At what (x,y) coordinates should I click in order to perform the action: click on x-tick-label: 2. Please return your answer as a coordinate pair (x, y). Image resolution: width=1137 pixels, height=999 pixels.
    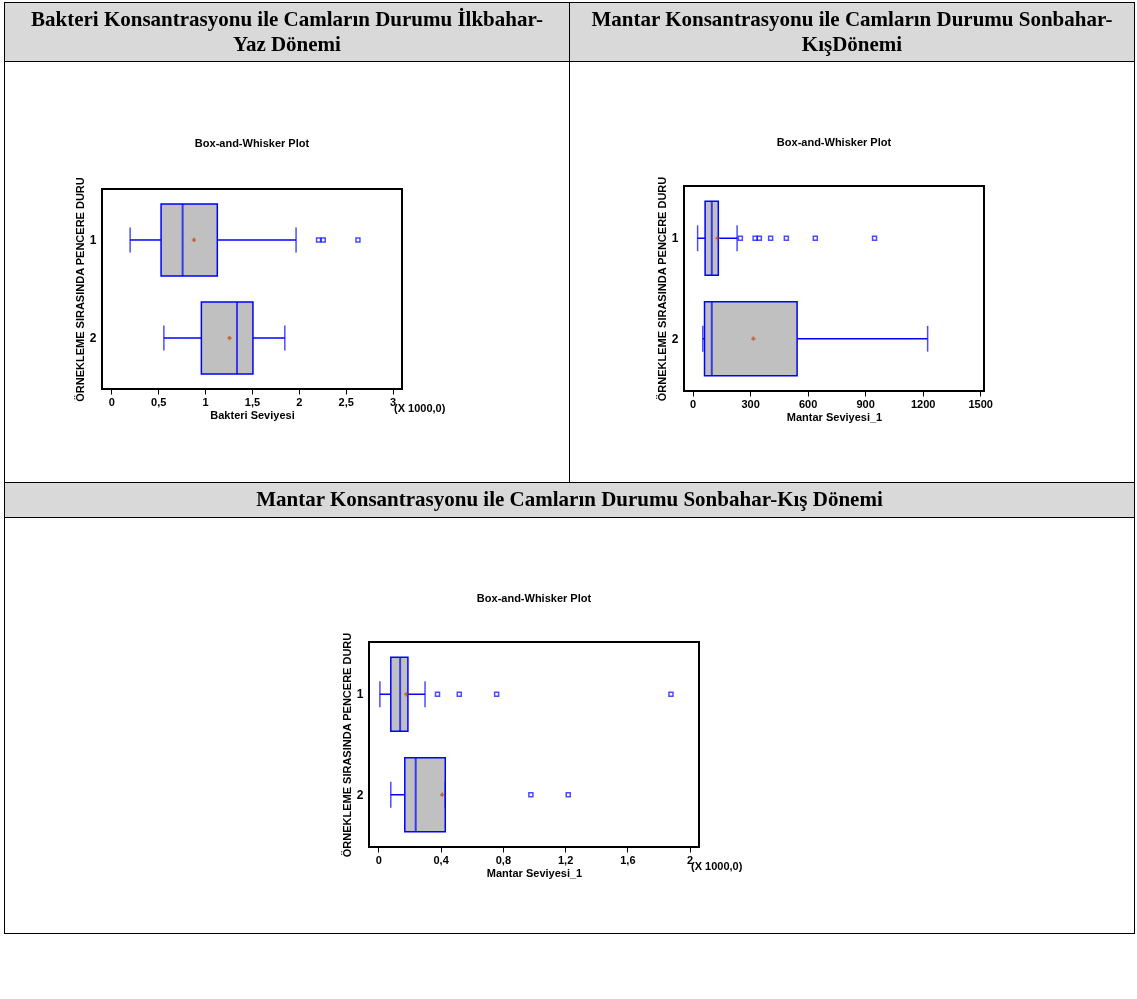
    Looking at the image, I should click on (298, 401).